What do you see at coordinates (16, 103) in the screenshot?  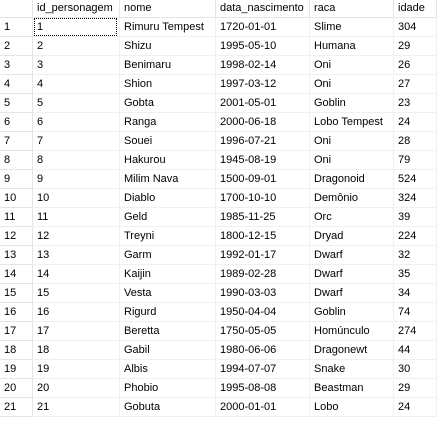 I see `row-number: 5` at bounding box center [16, 103].